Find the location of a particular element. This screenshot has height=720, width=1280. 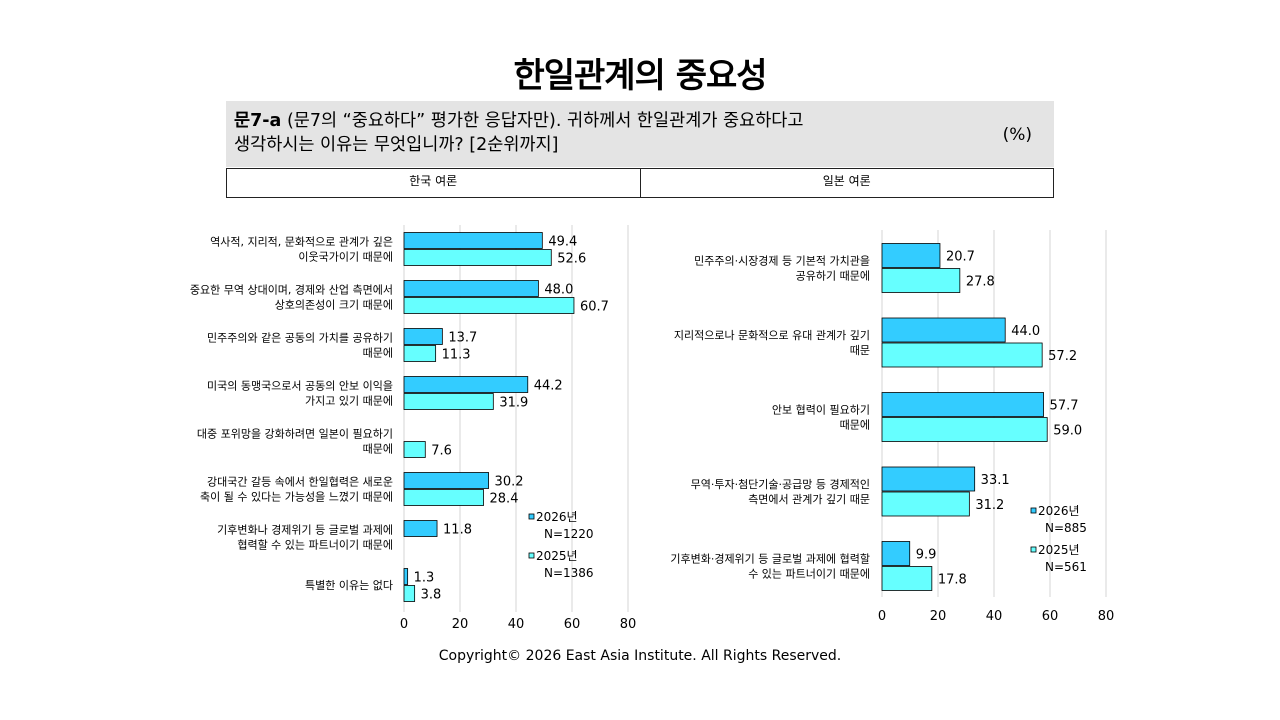

data-label: 52.6 is located at coordinates (571, 259).